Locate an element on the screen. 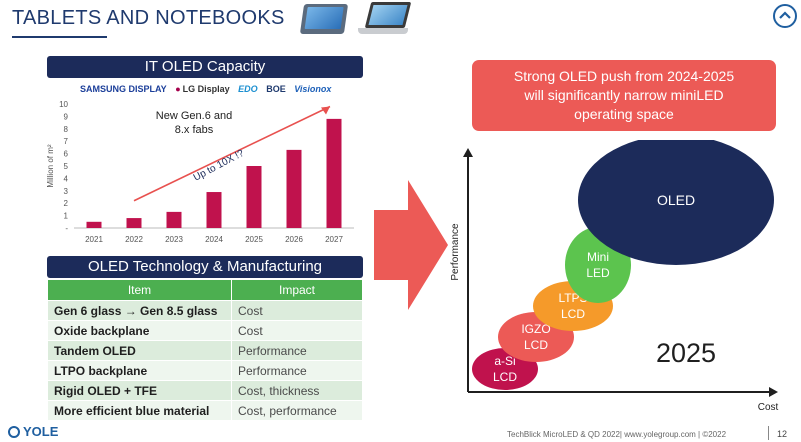 Image resolution: width=801 pixels, height=442 pixels. page-number: 12 is located at coordinates (782, 434).